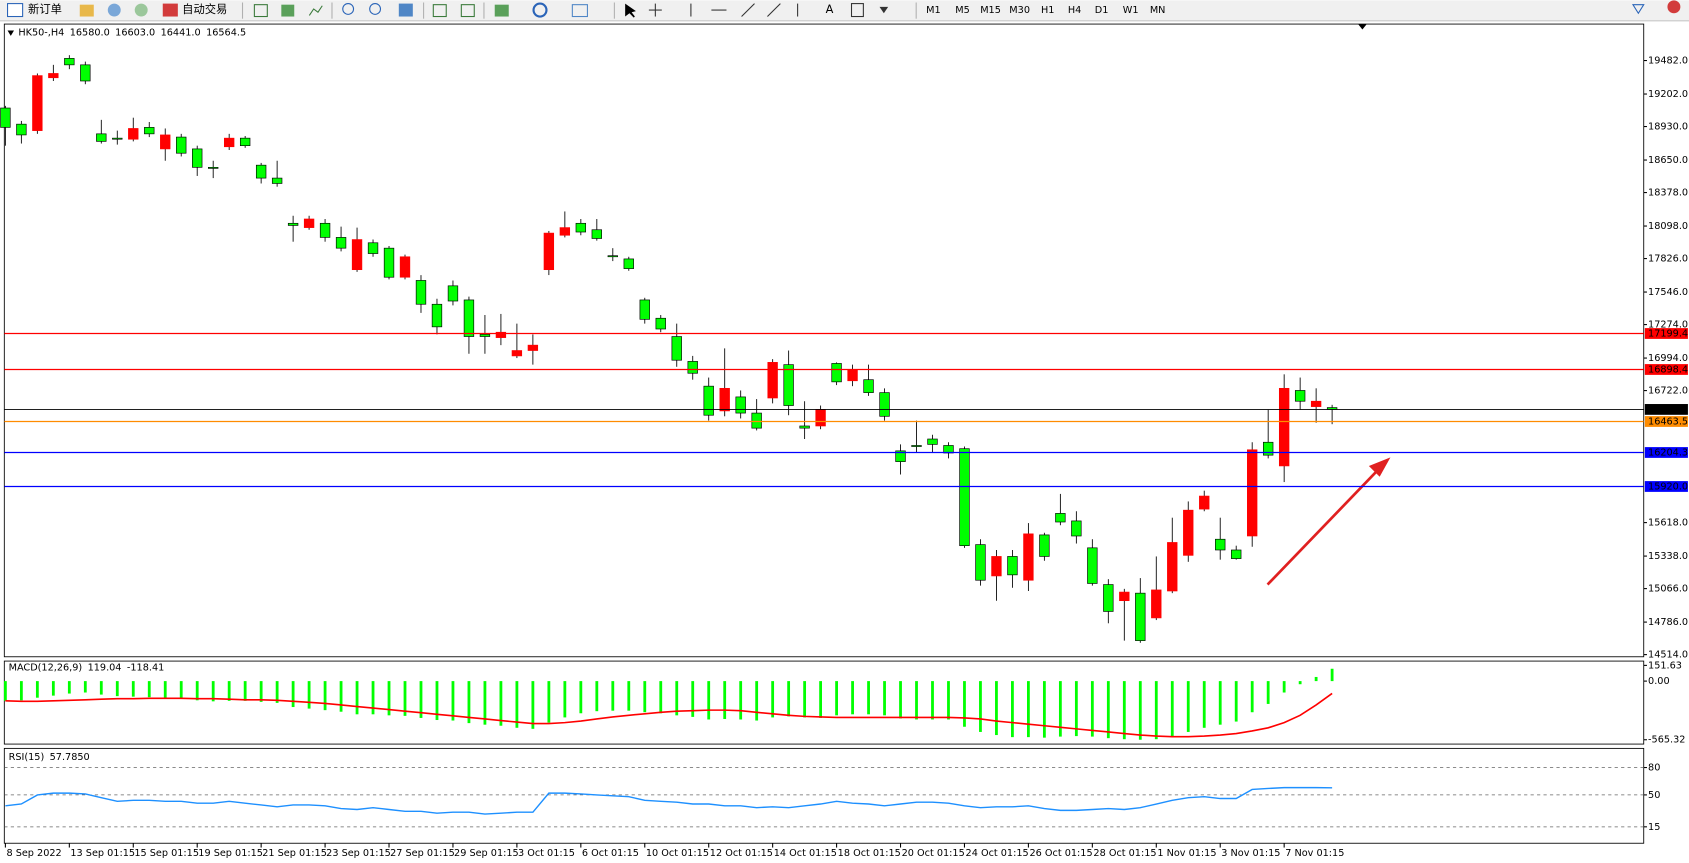 The height and width of the screenshot is (863, 1689). I want to click on notification-badge, so click(1674, 7).